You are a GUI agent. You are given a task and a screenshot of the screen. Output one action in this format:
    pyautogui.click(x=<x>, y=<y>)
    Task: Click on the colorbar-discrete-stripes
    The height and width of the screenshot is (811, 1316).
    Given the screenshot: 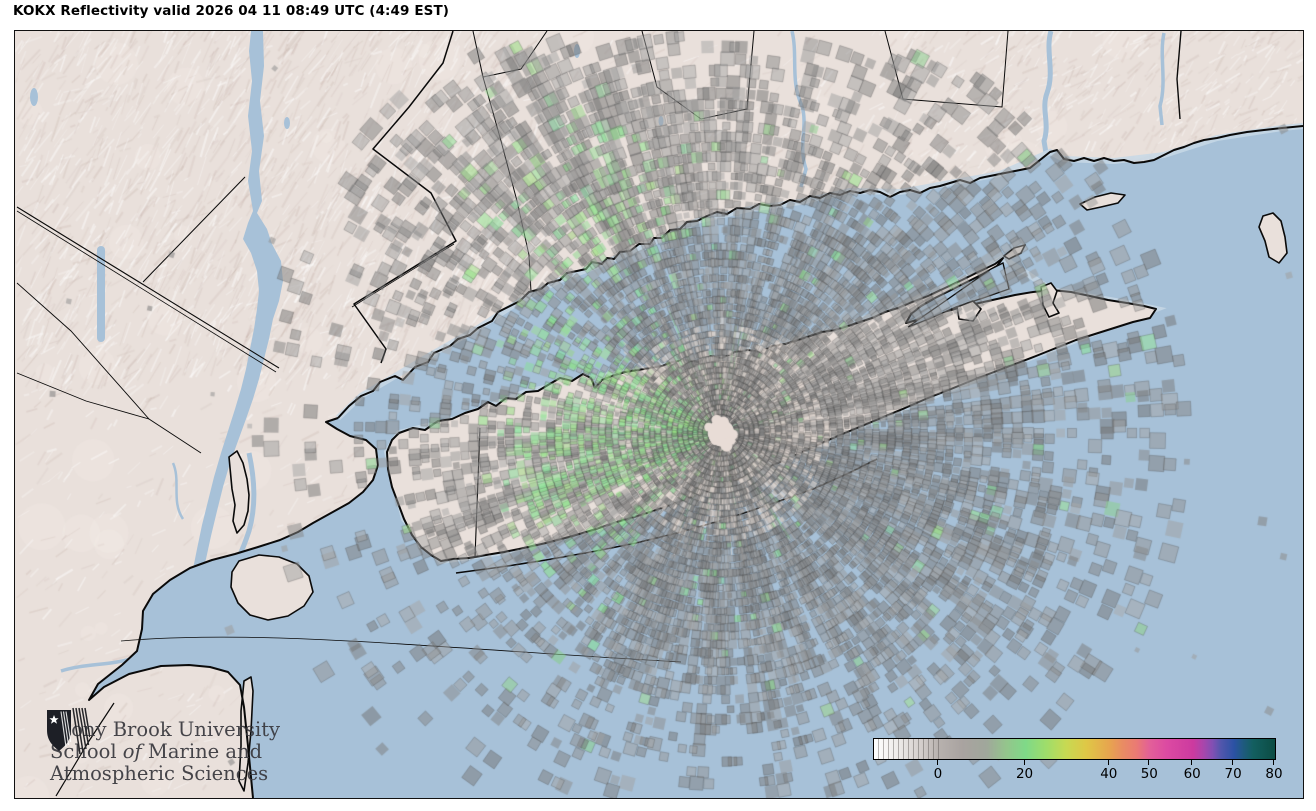 What is the action you would take?
    pyautogui.click(x=906, y=749)
    